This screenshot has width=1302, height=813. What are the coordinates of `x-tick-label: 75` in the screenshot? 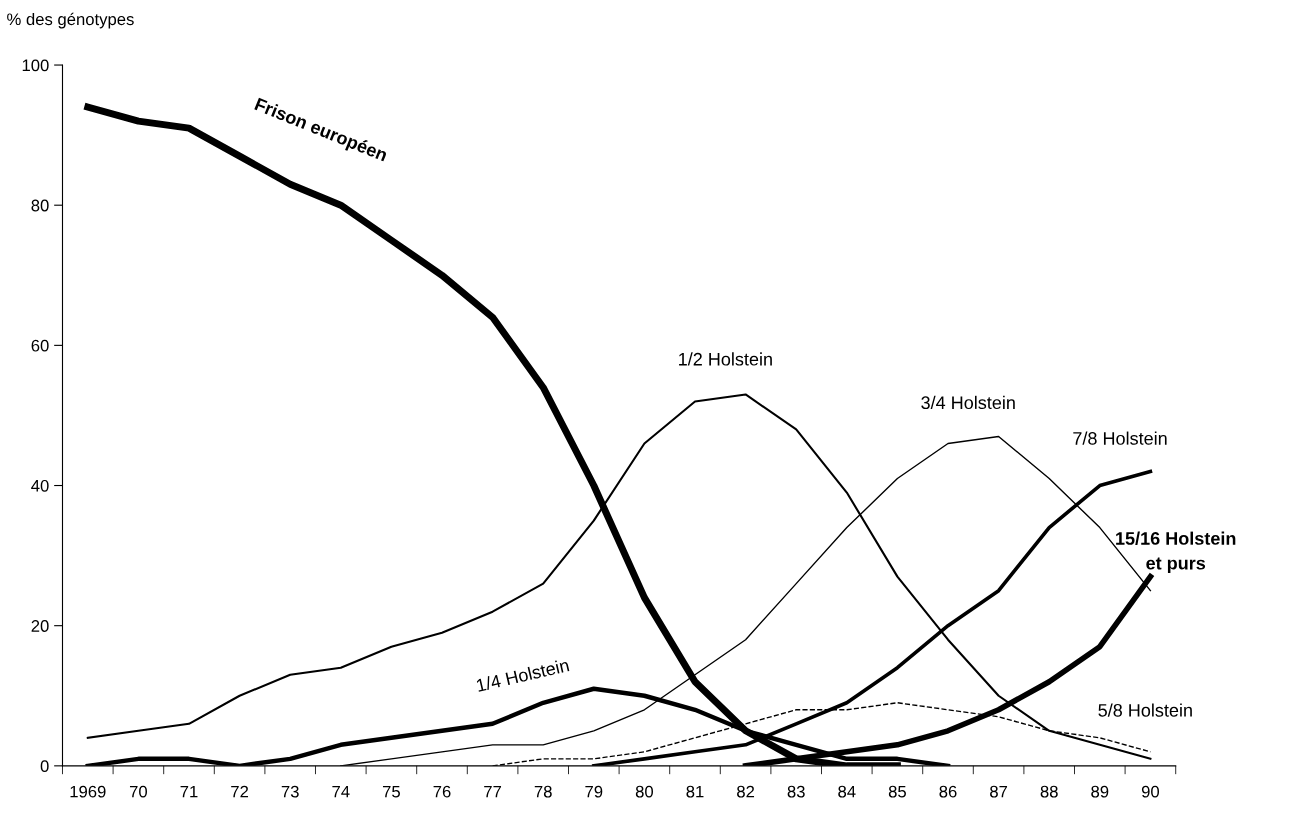 It's located at (391, 791).